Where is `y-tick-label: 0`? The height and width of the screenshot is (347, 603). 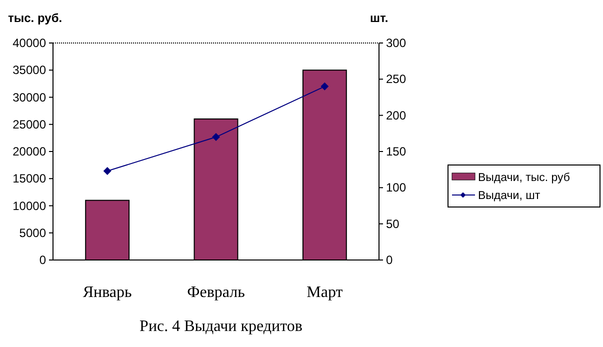 y-tick-label: 0 is located at coordinates (42, 260).